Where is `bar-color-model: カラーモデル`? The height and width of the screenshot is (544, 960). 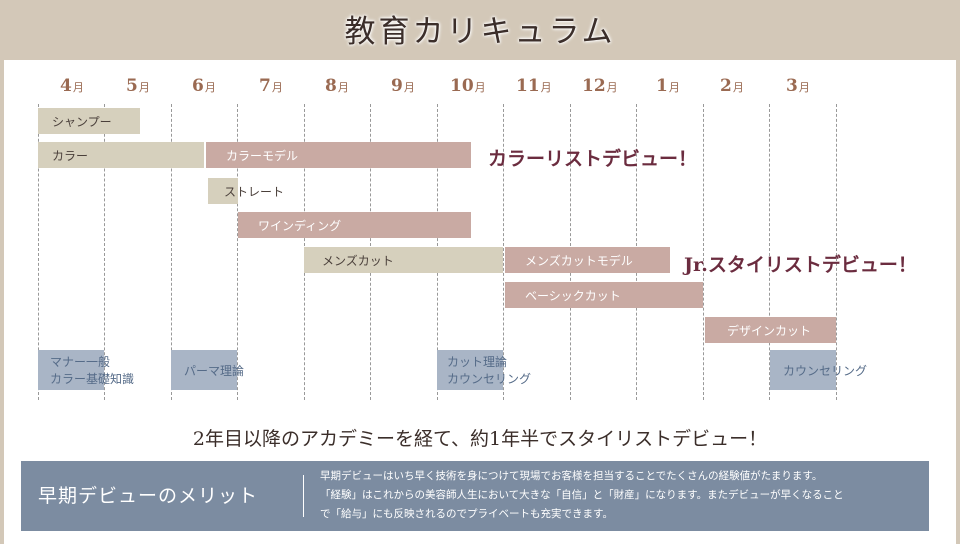
bar-color-model: カラーモデル is located at coordinates (338, 155).